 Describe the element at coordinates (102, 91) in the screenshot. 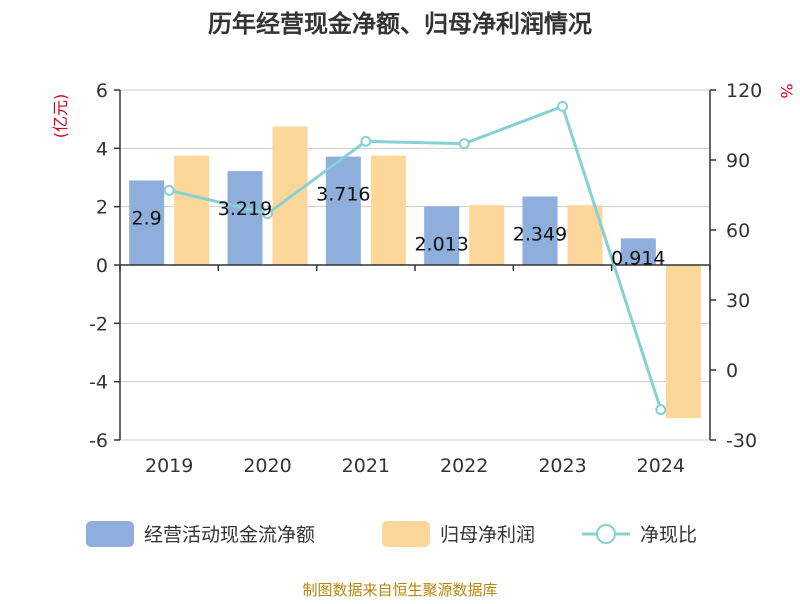

I see `left-tick-label: 6` at that location.